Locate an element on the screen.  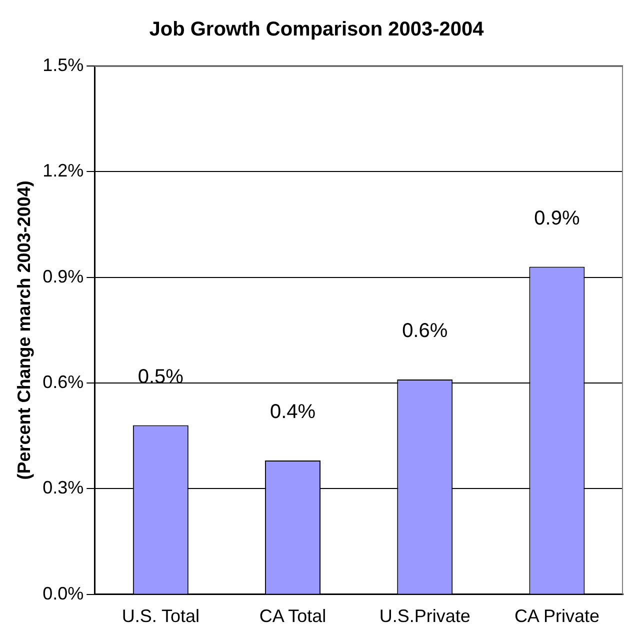
y-tick-label: 0.6% is located at coordinates (63, 382).